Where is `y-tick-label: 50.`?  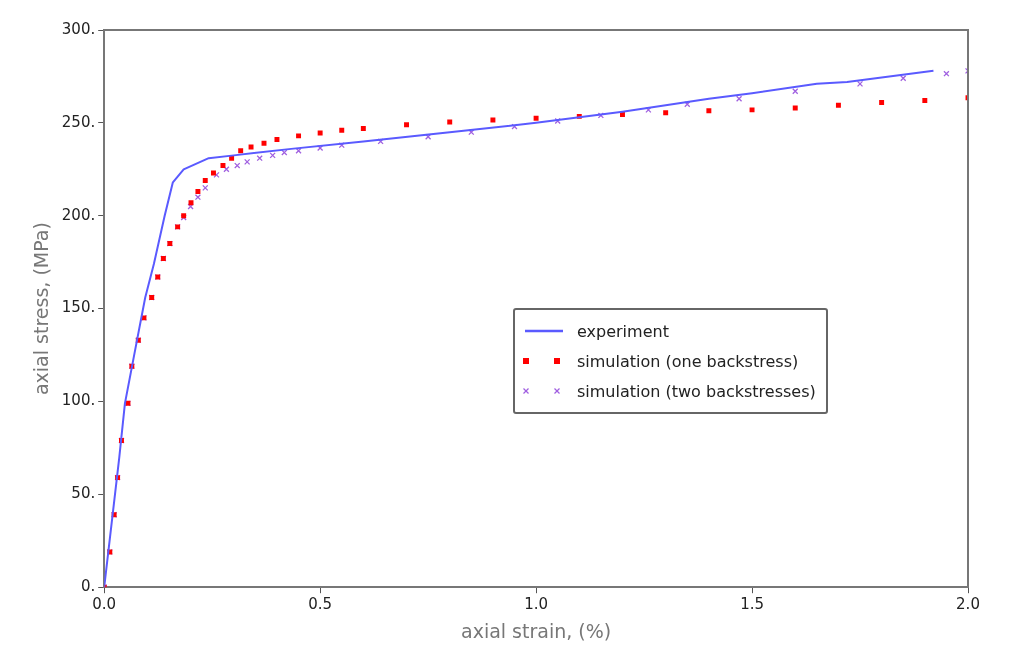 y-tick-label: 50. is located at coordinates (83, 493).